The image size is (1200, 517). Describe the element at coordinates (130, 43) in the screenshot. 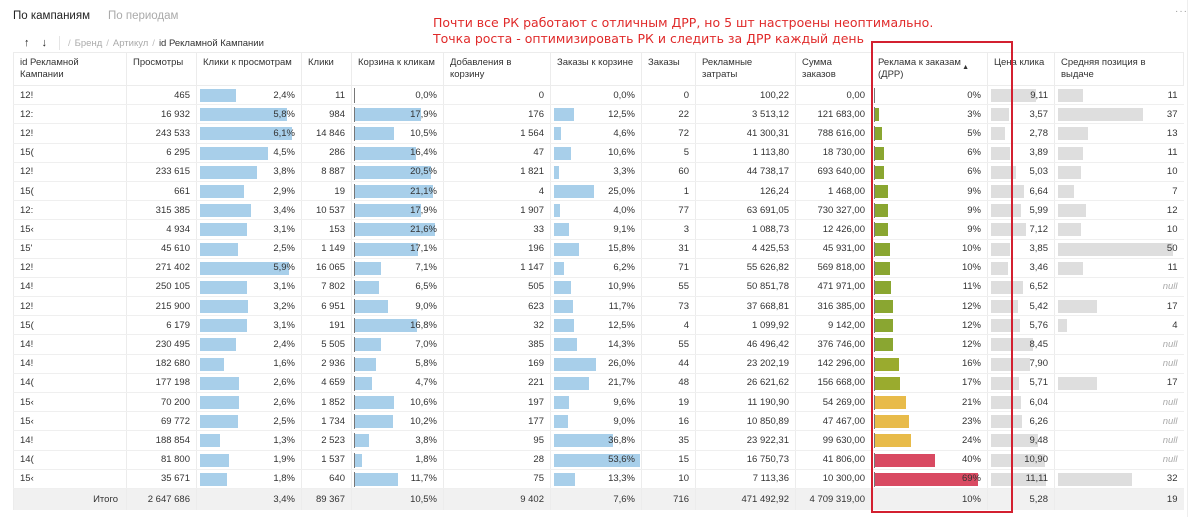

I see `breadcrumb-article: Артикул` at that location.